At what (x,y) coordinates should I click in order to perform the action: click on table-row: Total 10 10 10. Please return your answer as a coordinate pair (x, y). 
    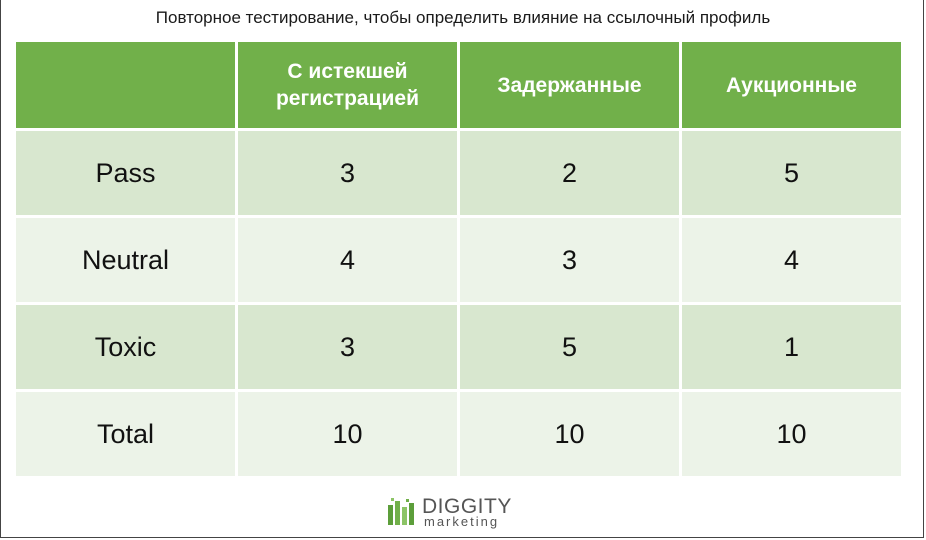
    Looking at the image, I should click on (458, 434).